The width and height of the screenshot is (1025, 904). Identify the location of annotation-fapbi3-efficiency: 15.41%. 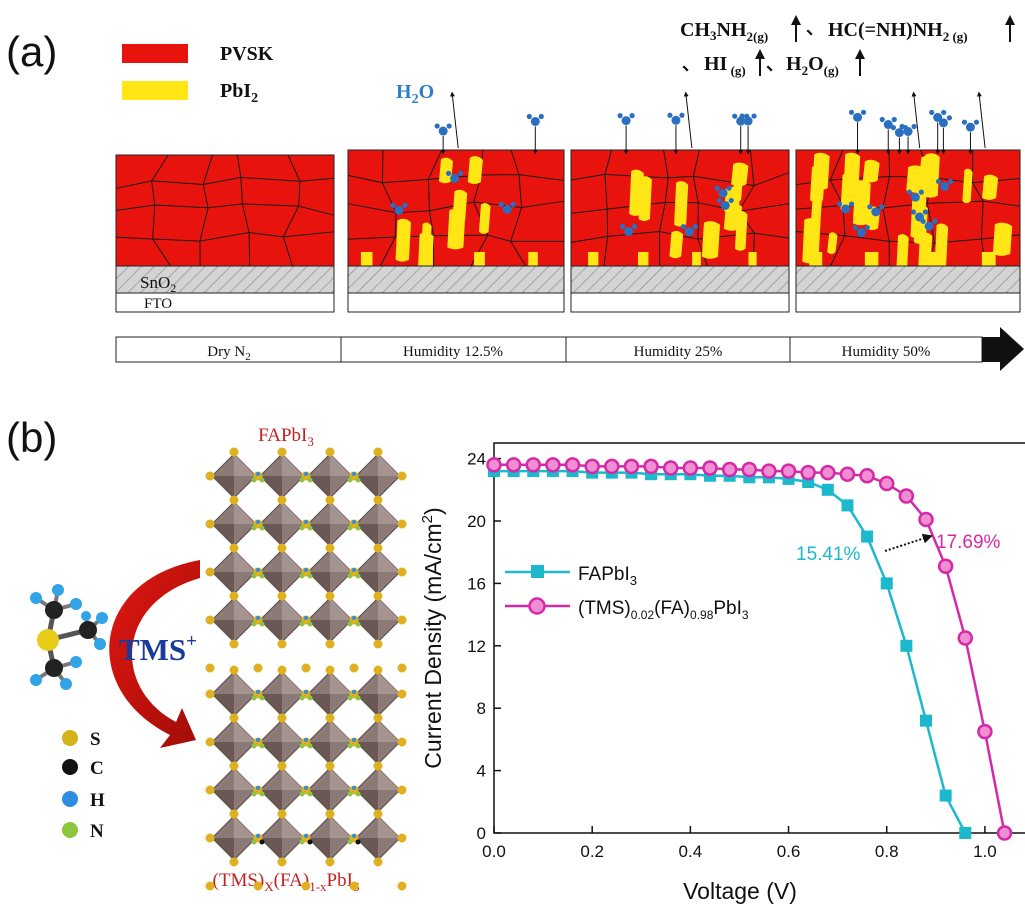
(828, 554).